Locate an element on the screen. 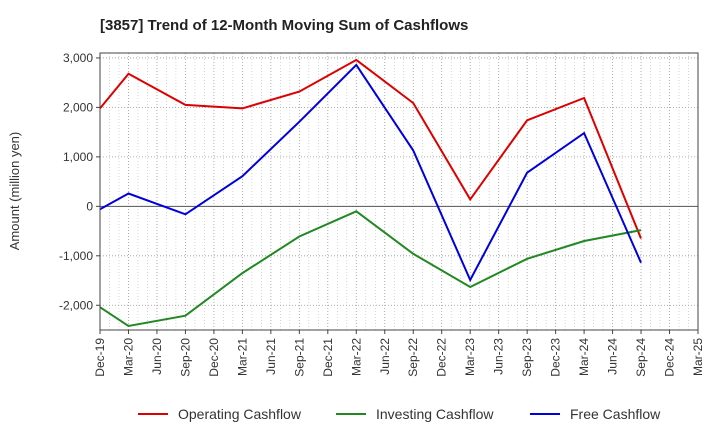 The image size is (720, 440). x-tick-label: Jun-20 is located at coordinates (157, 356).